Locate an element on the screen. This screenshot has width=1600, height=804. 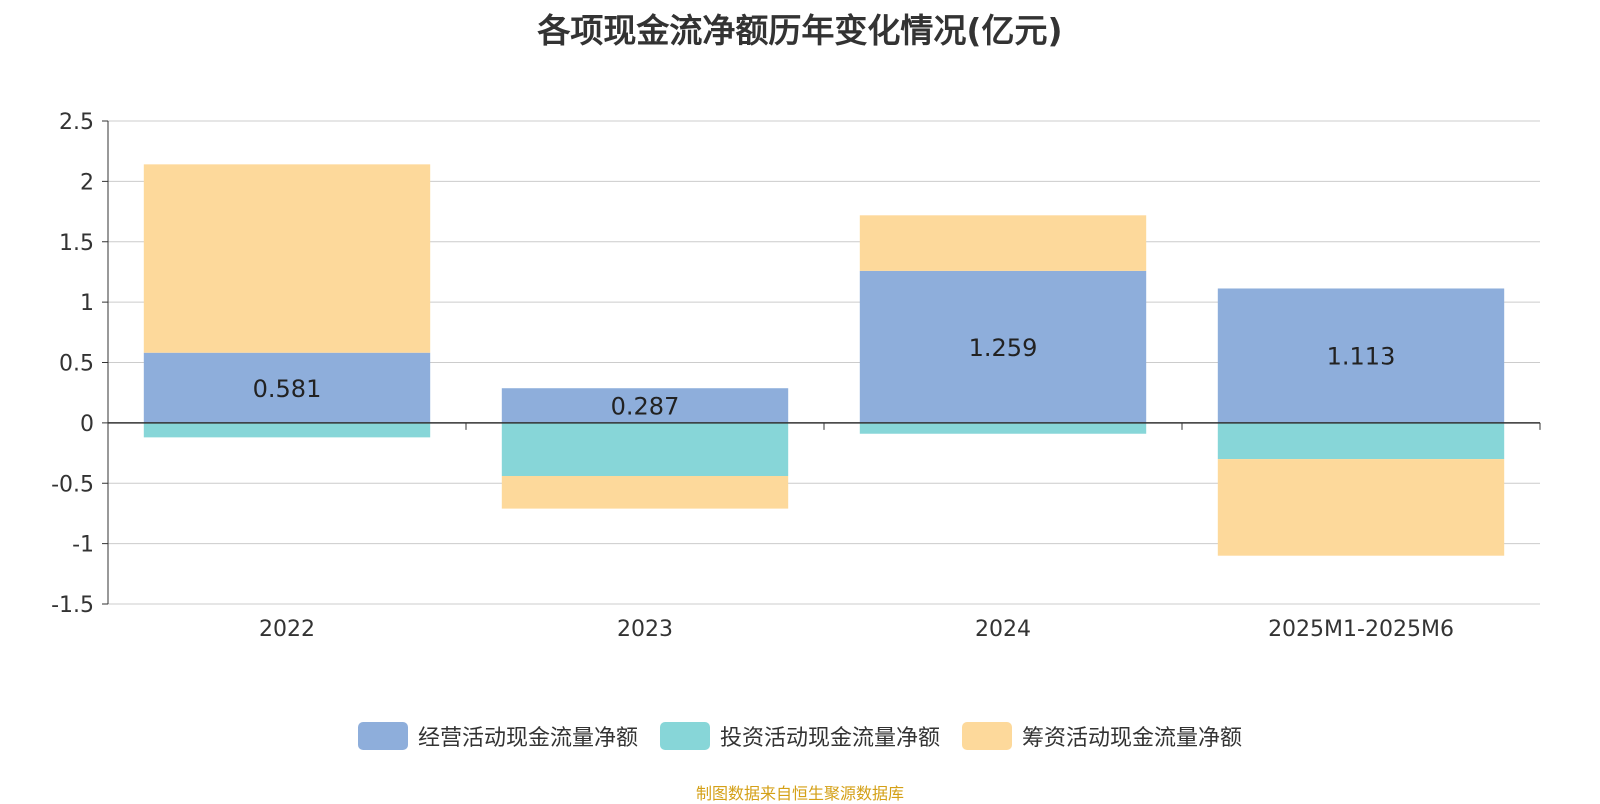
y-tick-label: 1.5 is located at coordinates (76, 243).